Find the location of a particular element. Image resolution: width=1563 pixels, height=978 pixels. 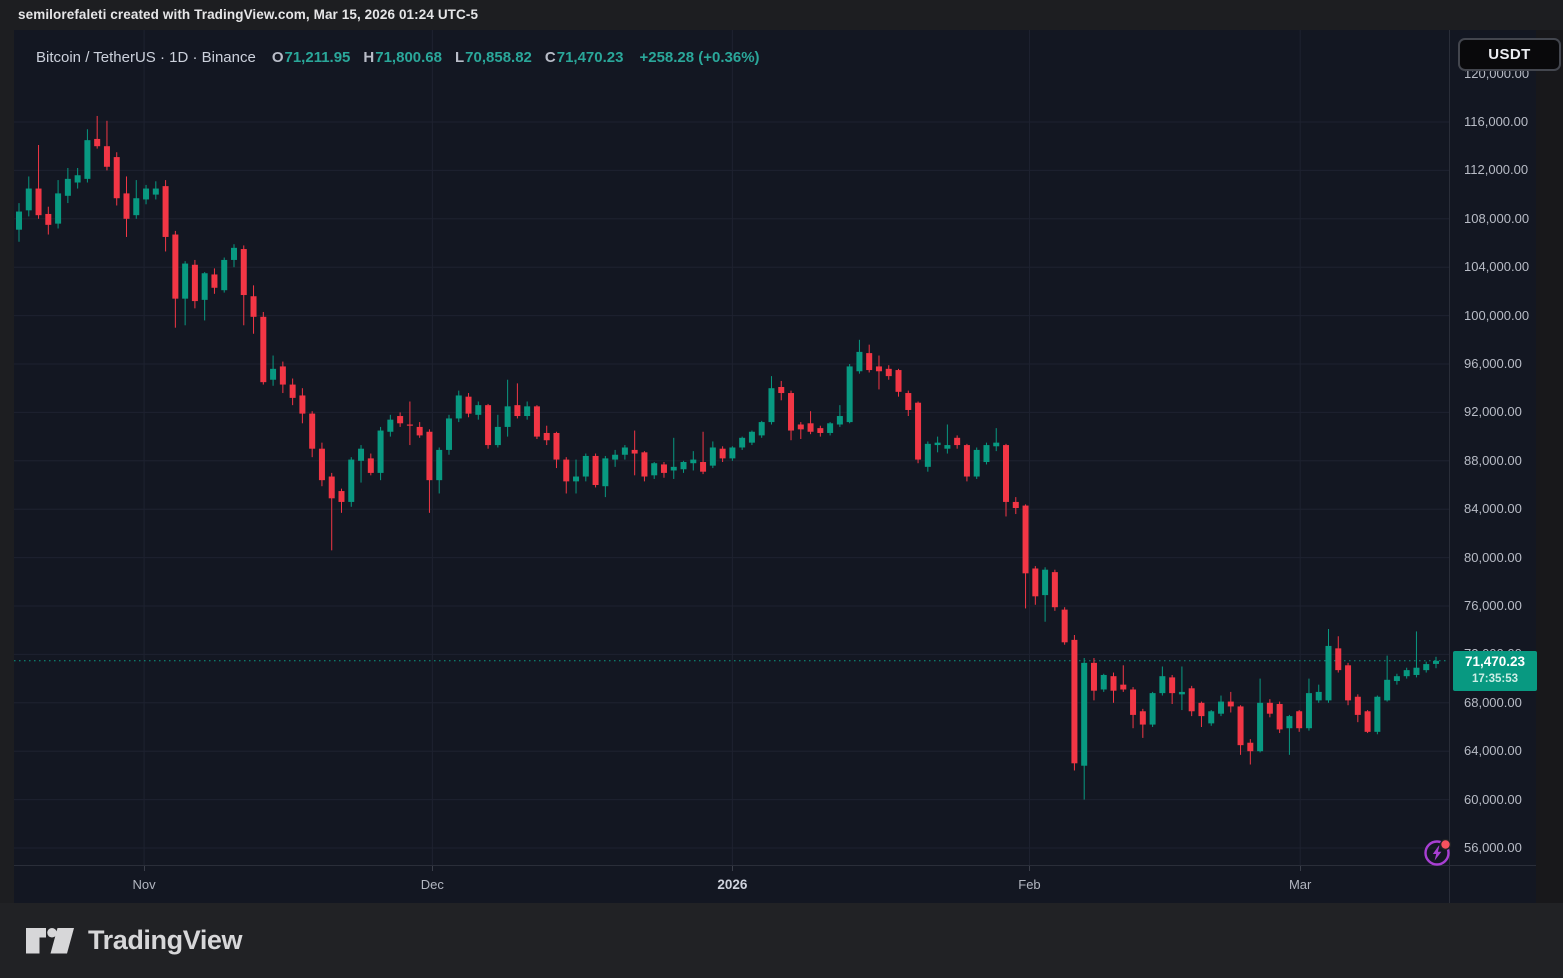

price-axis-label: 68,000.00 is located at coordinates (1493, 702).